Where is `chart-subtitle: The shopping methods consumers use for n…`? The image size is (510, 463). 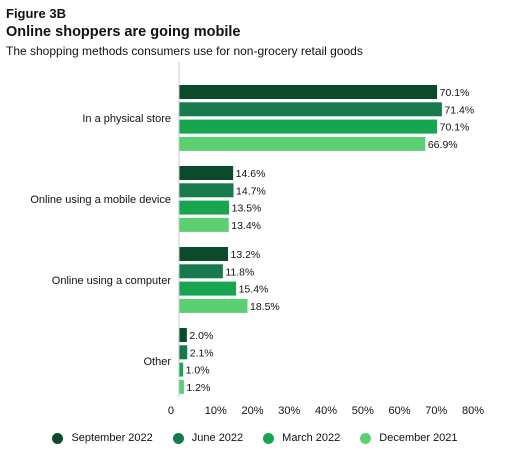
chart-subtitle: The shopping methods consumers use for n… is located at coordinates (184, 51).